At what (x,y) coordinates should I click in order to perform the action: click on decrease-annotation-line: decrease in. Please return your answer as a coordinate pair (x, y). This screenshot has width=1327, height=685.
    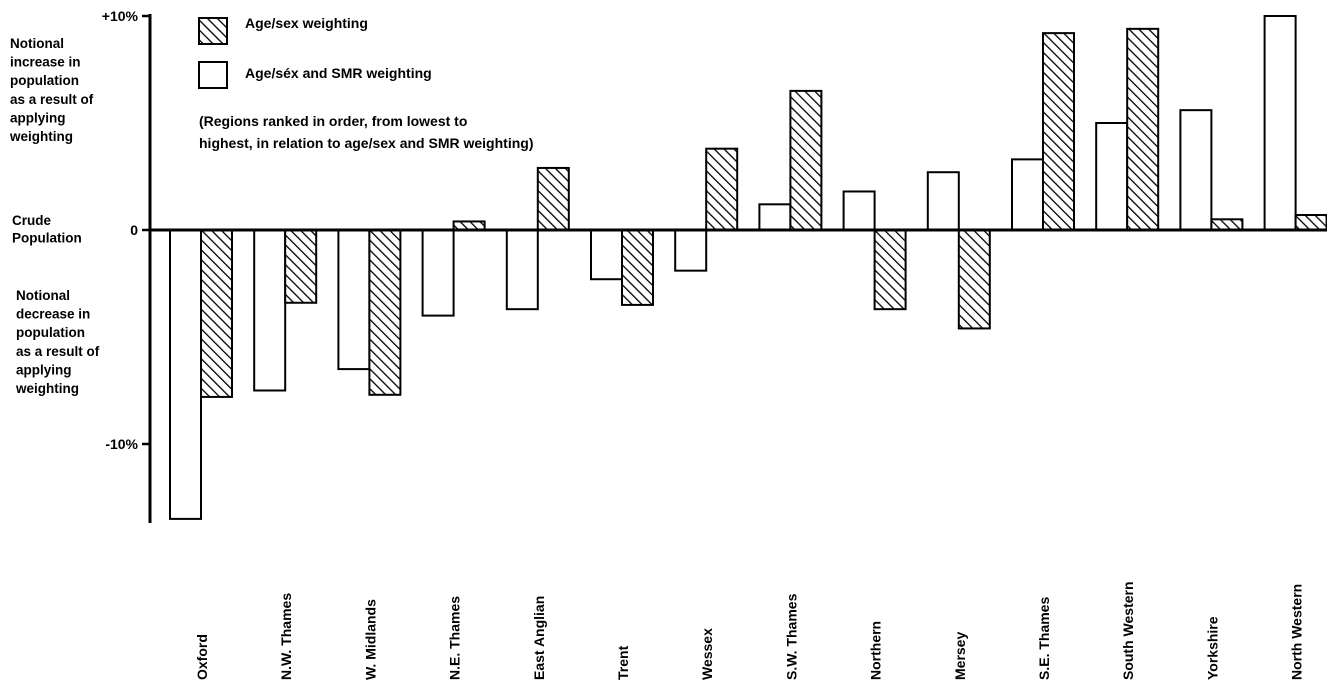
    Looking at the image, I should click on (53, 314).